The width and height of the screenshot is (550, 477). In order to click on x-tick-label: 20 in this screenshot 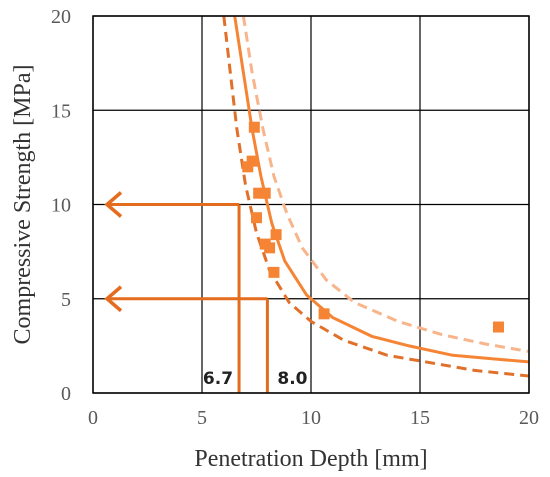, I will do `click(529, 418)`.